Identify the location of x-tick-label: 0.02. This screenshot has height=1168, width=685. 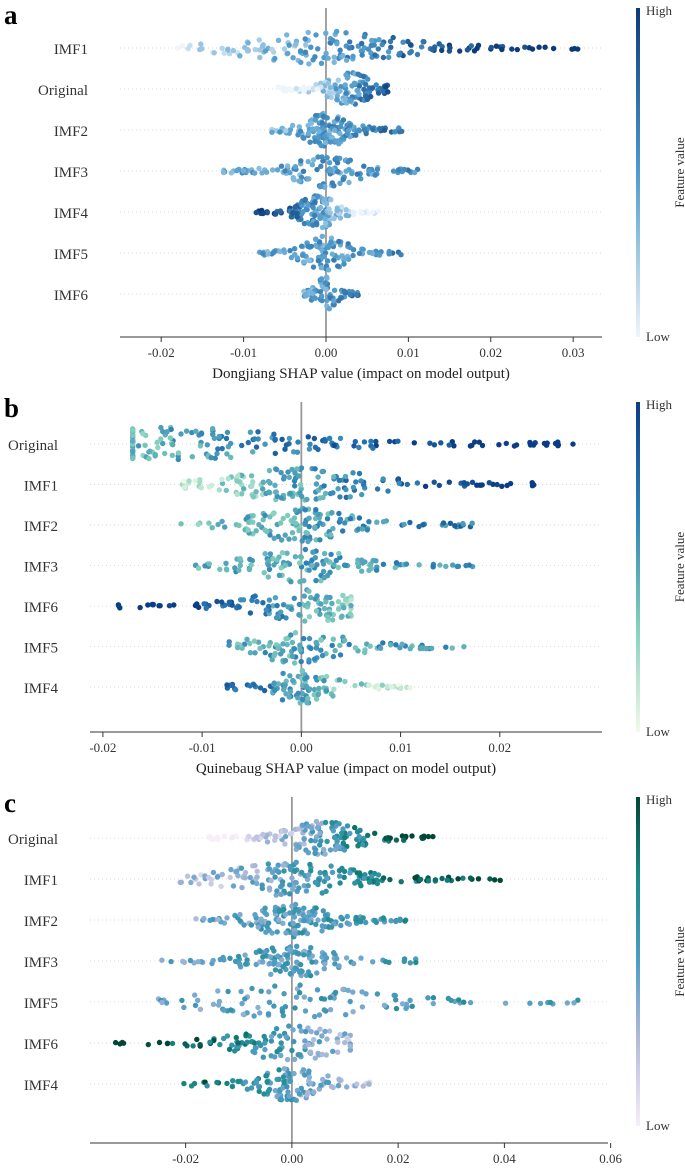
(499, 747).